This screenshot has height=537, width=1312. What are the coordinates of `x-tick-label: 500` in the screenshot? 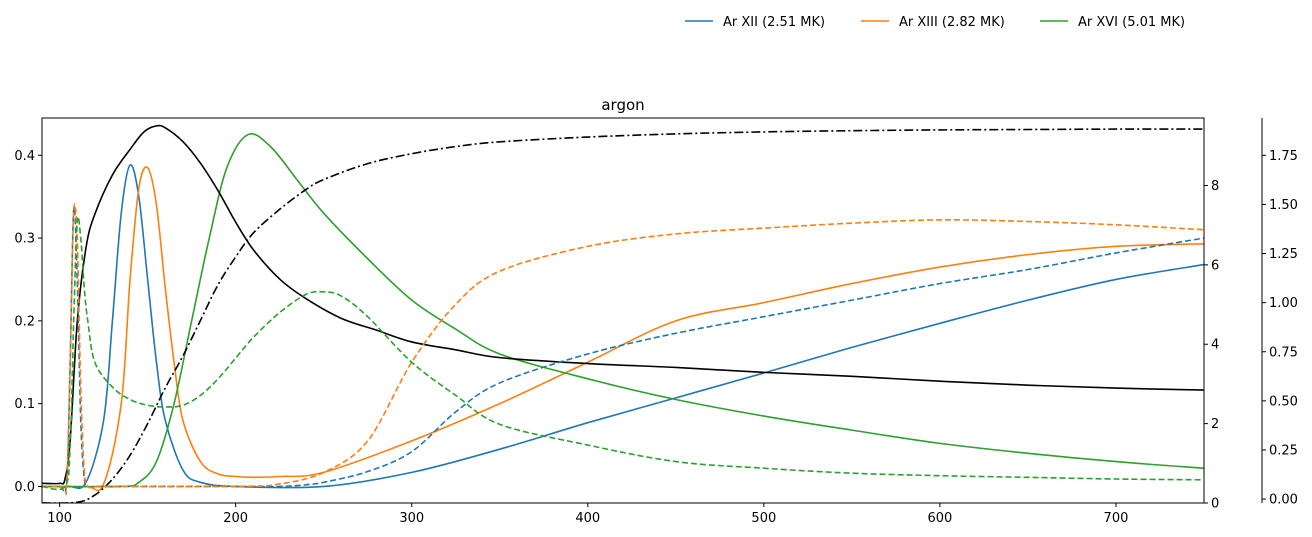 It's located at (763, 518).